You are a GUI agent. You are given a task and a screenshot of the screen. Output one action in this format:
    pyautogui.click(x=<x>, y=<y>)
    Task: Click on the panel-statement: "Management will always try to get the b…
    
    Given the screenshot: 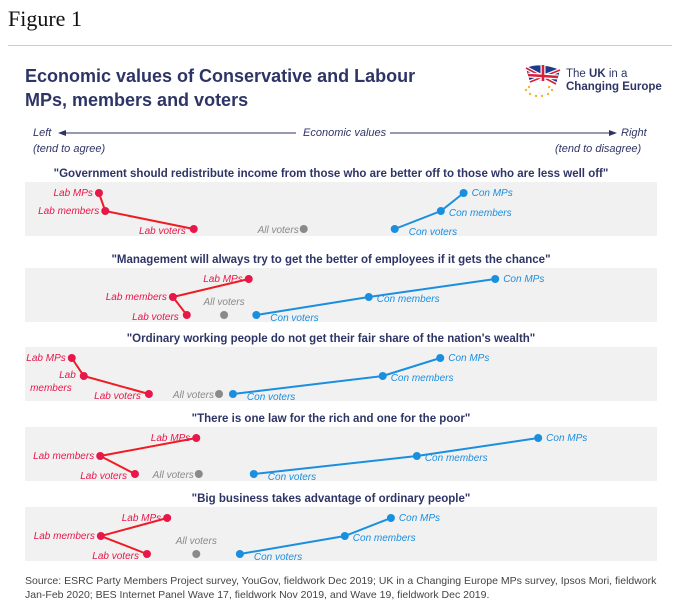 What is the action you would take?
    pyautogui.click(x=330, y=260)
    